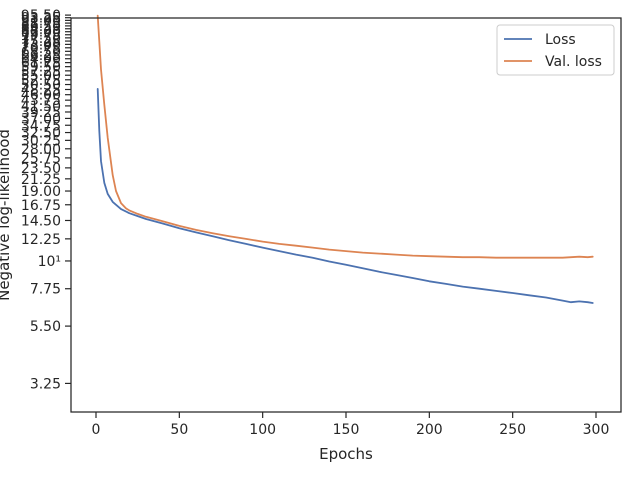 The width and height of the screenshot is (640, 480). What do you see at coordinates (41, 101) in the screenshot?
I see `y-tick-label: 43.75` at bounding box center [41, 101].